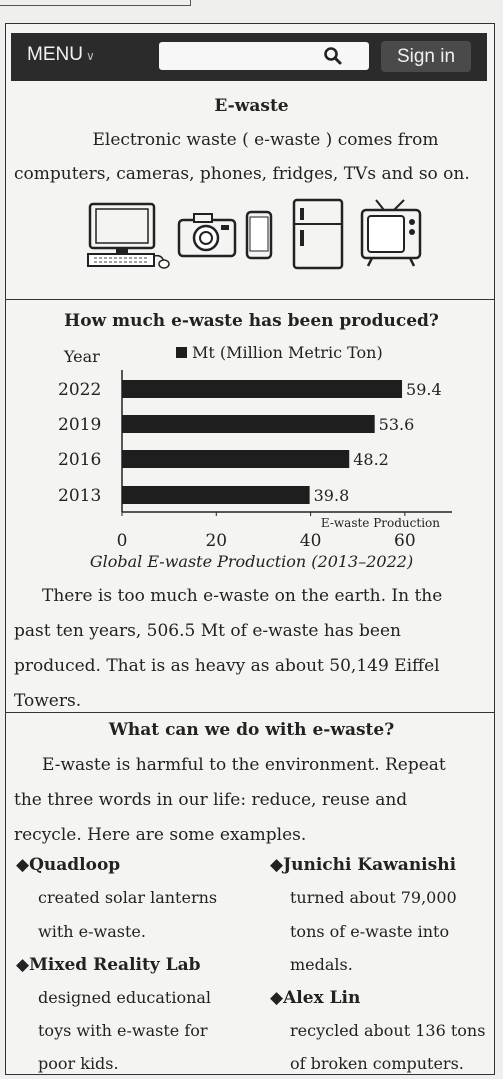 The image size is (503, 1079). Describe the element at coordinates (48, 701) in the screenshot. I see `facts-line-4: Towers.` at that location.